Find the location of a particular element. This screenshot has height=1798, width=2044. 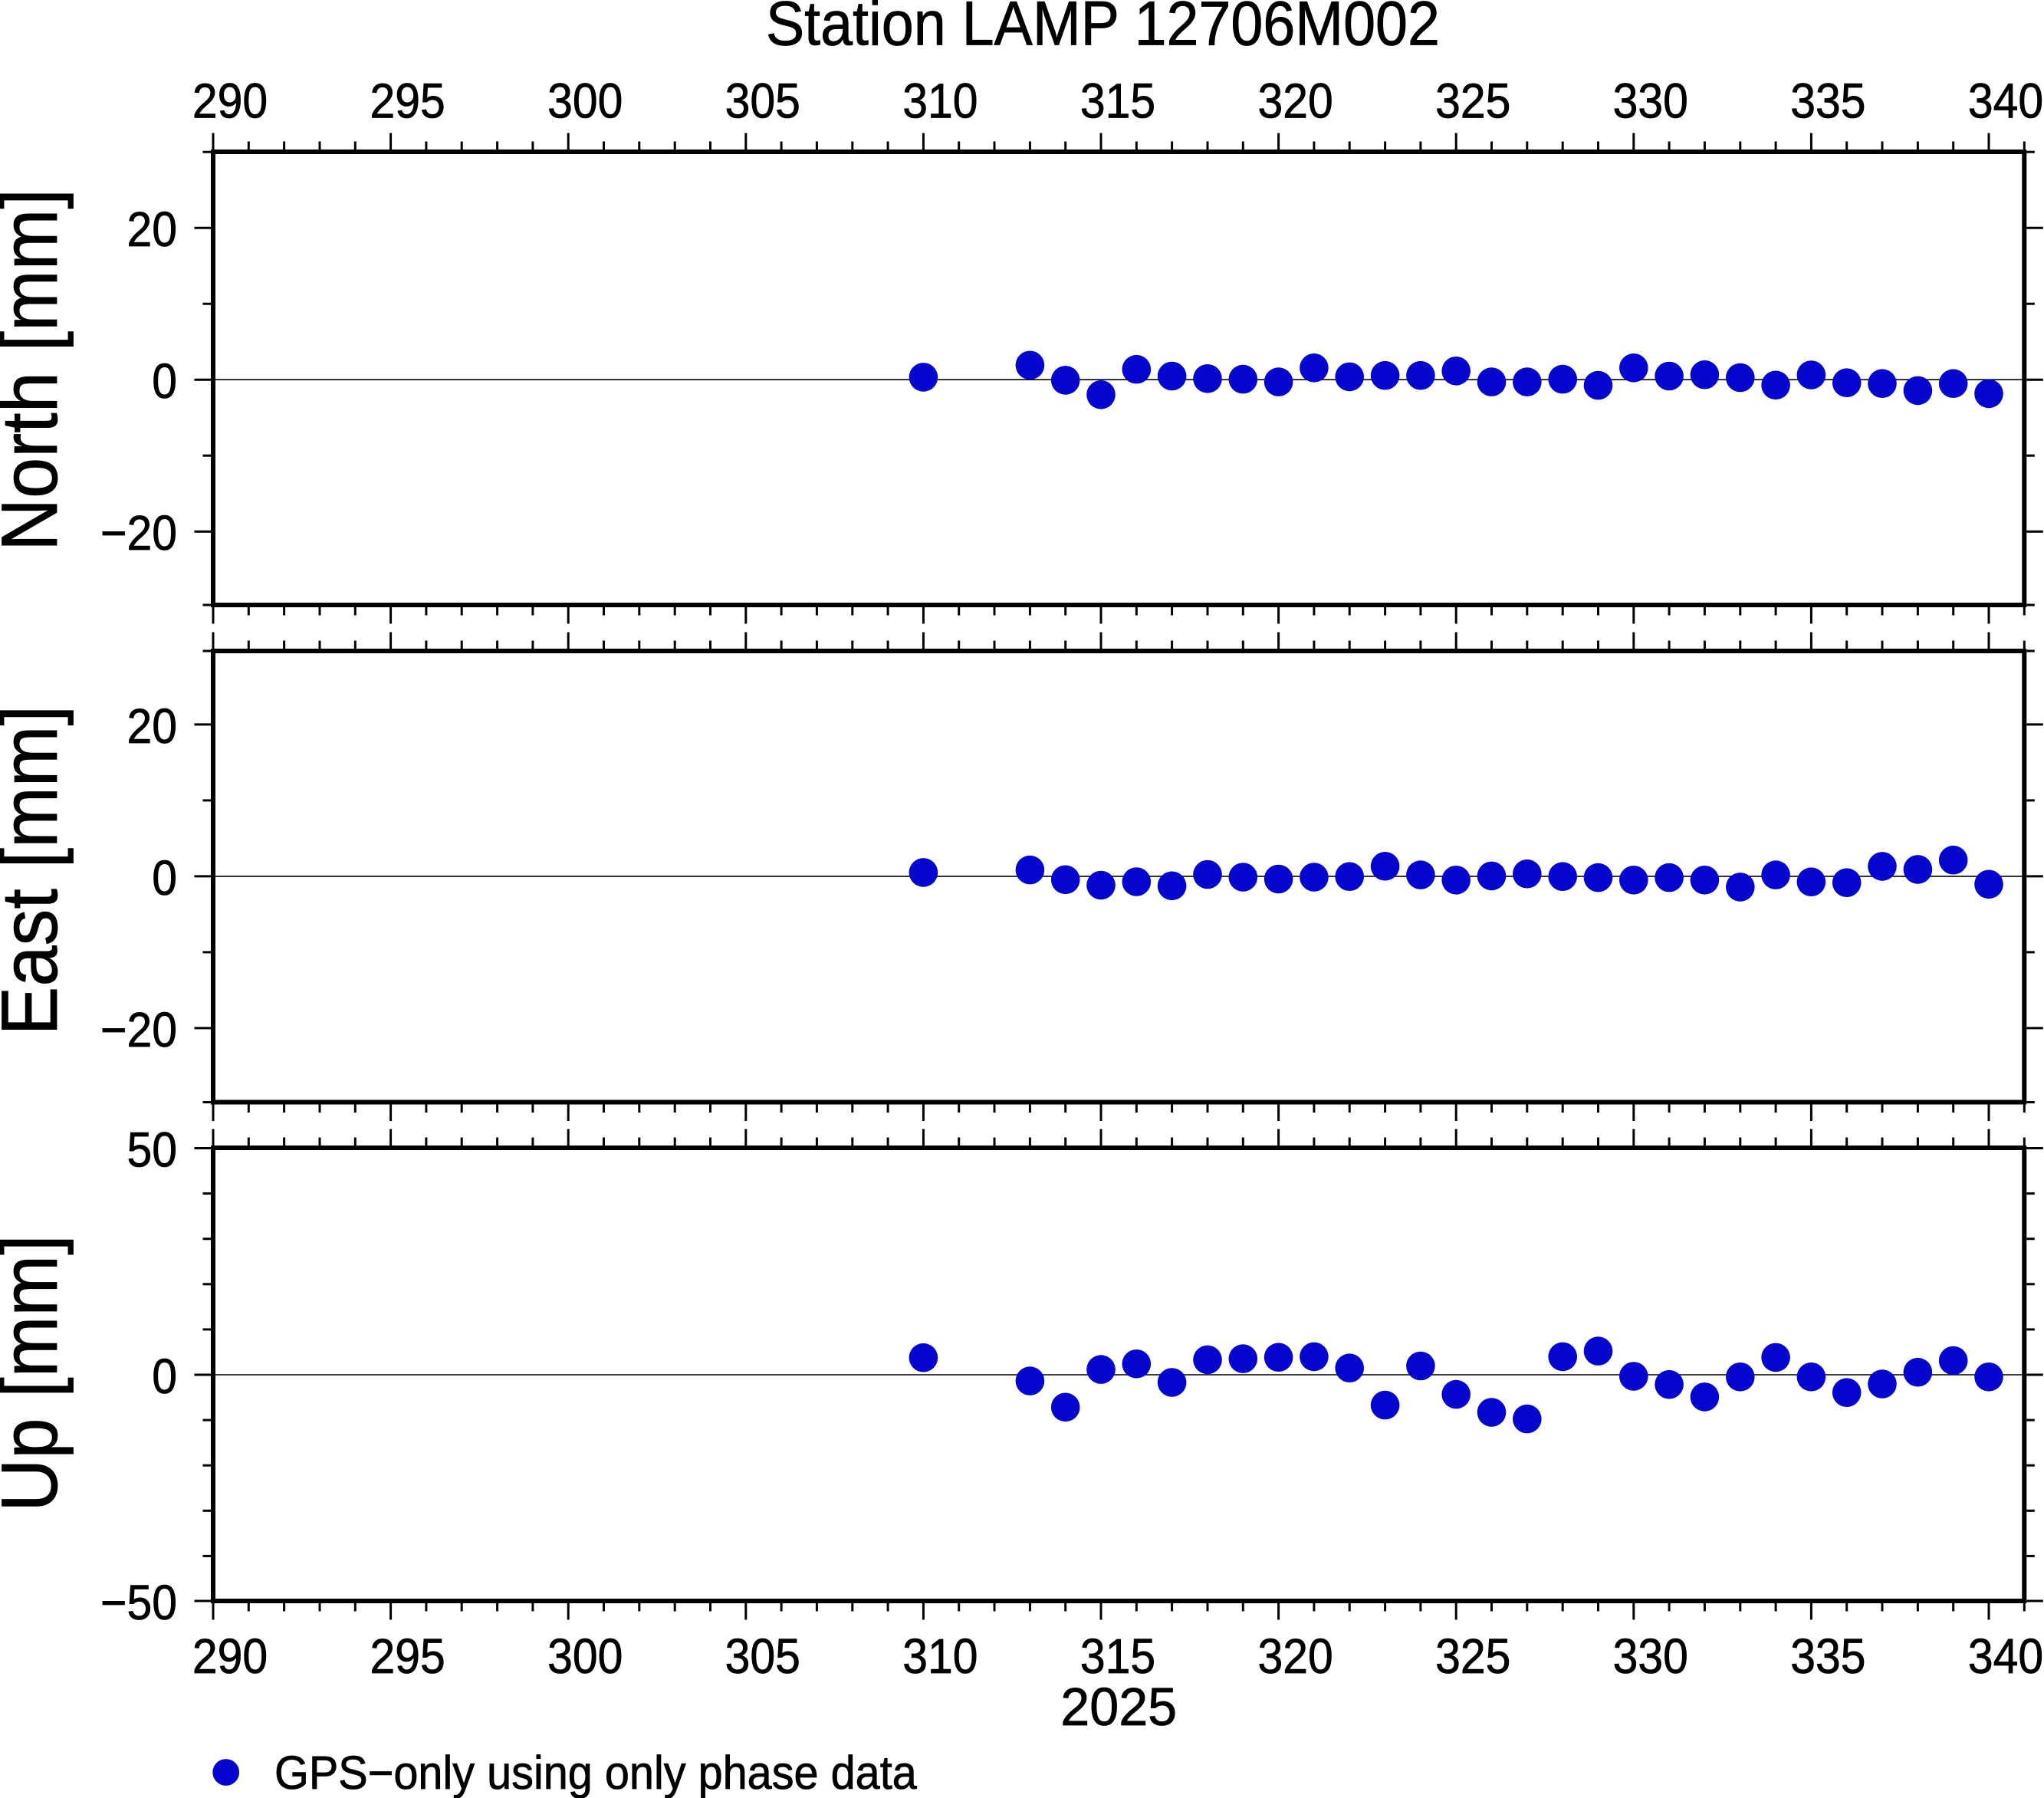

svg-text: 50 is located at coordinates (152, 1150).